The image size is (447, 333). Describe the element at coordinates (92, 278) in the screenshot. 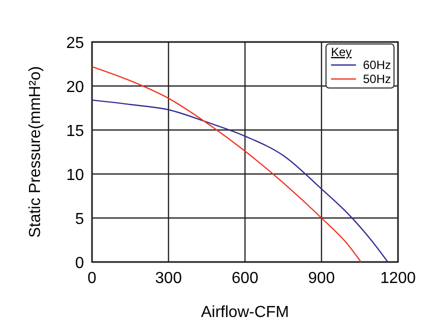

I see `x-tick-label: 0` at that location.